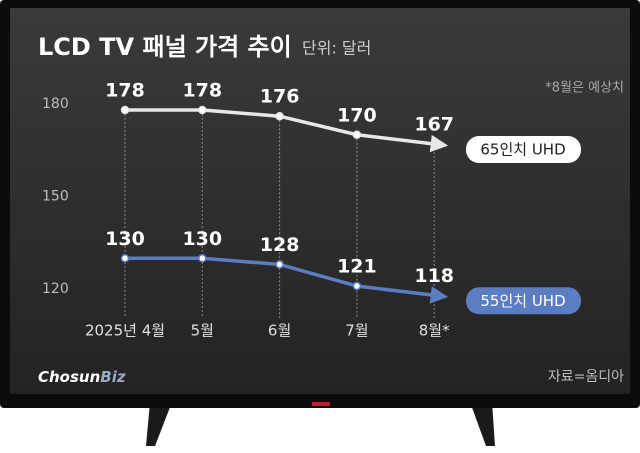 This screenshot has height=453, width=640. Describe the element at coordinates (113, 377) in the screenshot. I see `logo-accent: Biz` at that location.